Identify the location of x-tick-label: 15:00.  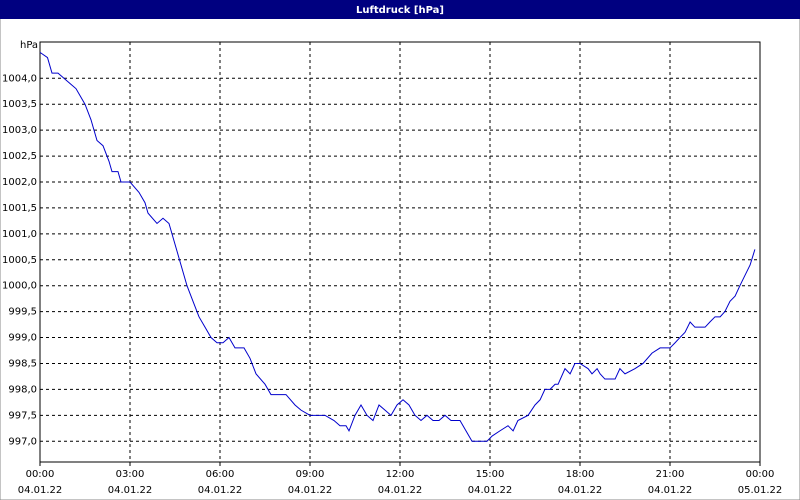
(490, 474).